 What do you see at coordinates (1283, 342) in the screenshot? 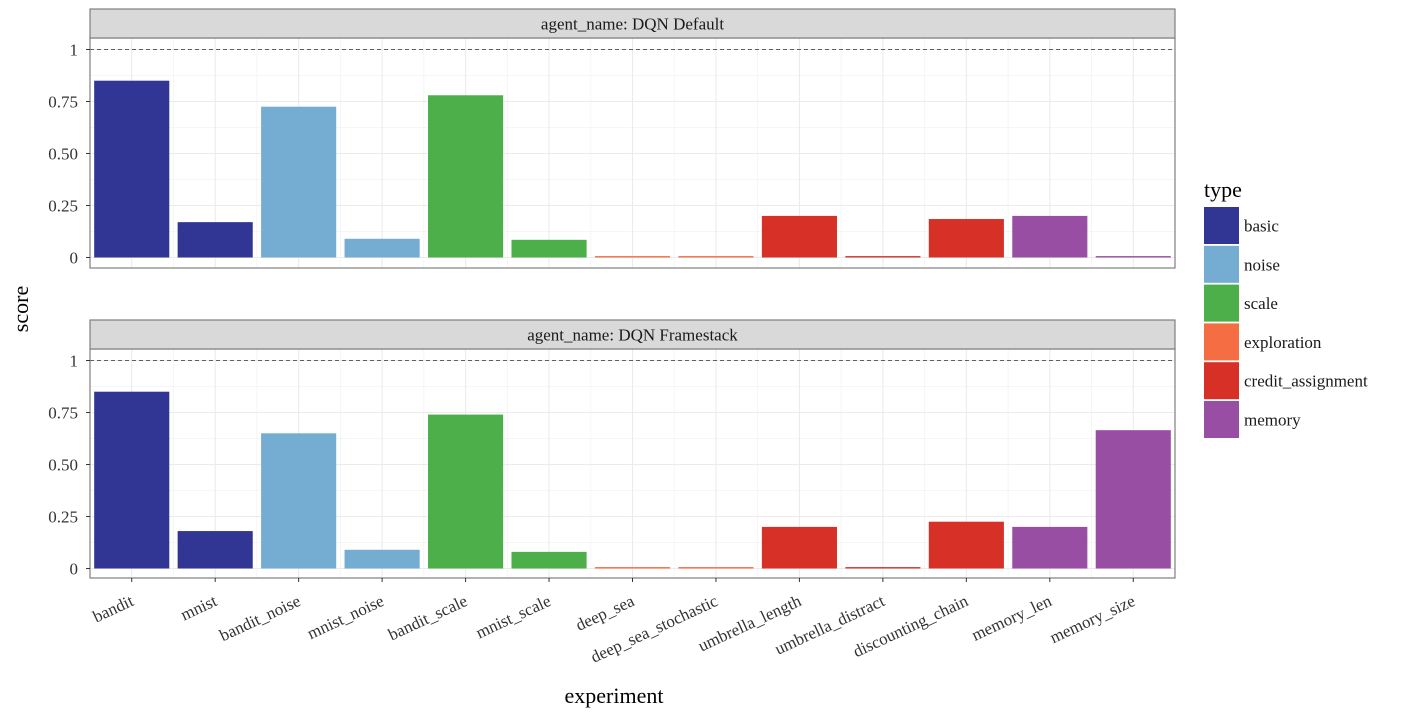
I see `legend-label: exploration` at bounding box center [1283, 342].